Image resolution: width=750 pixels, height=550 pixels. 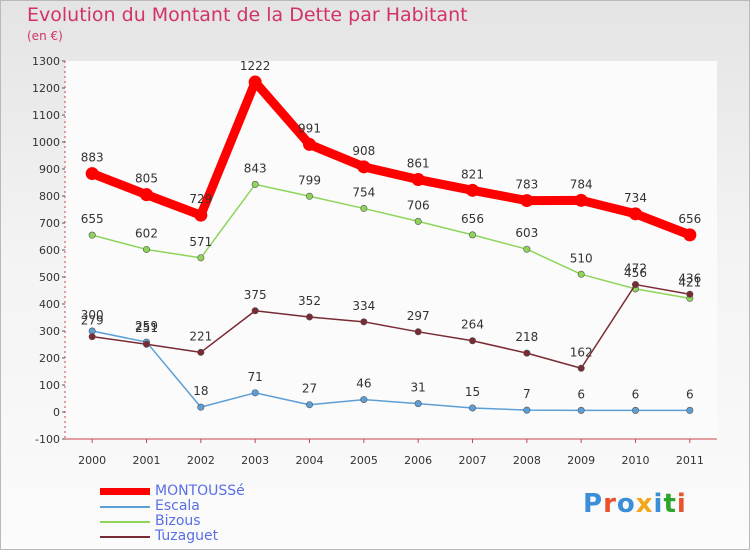 I want to click on data-label-tuzaguet: 218, so click(x=526, y=337).